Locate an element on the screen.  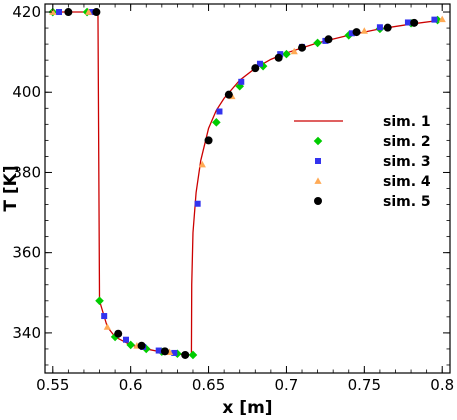
y-tick-label: 380 is located at coordinates (26, 172).